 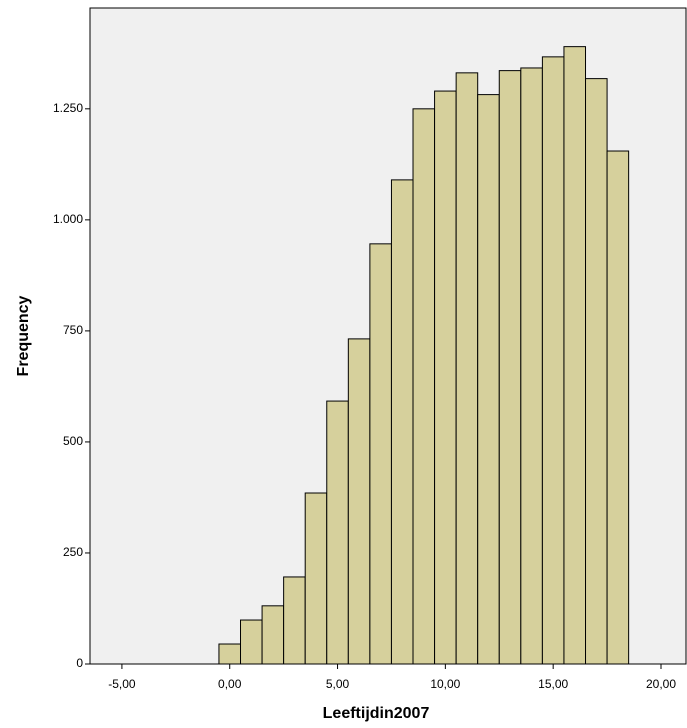 I want to click on x-tick-label: 15,00, so click(x=553, y=684).